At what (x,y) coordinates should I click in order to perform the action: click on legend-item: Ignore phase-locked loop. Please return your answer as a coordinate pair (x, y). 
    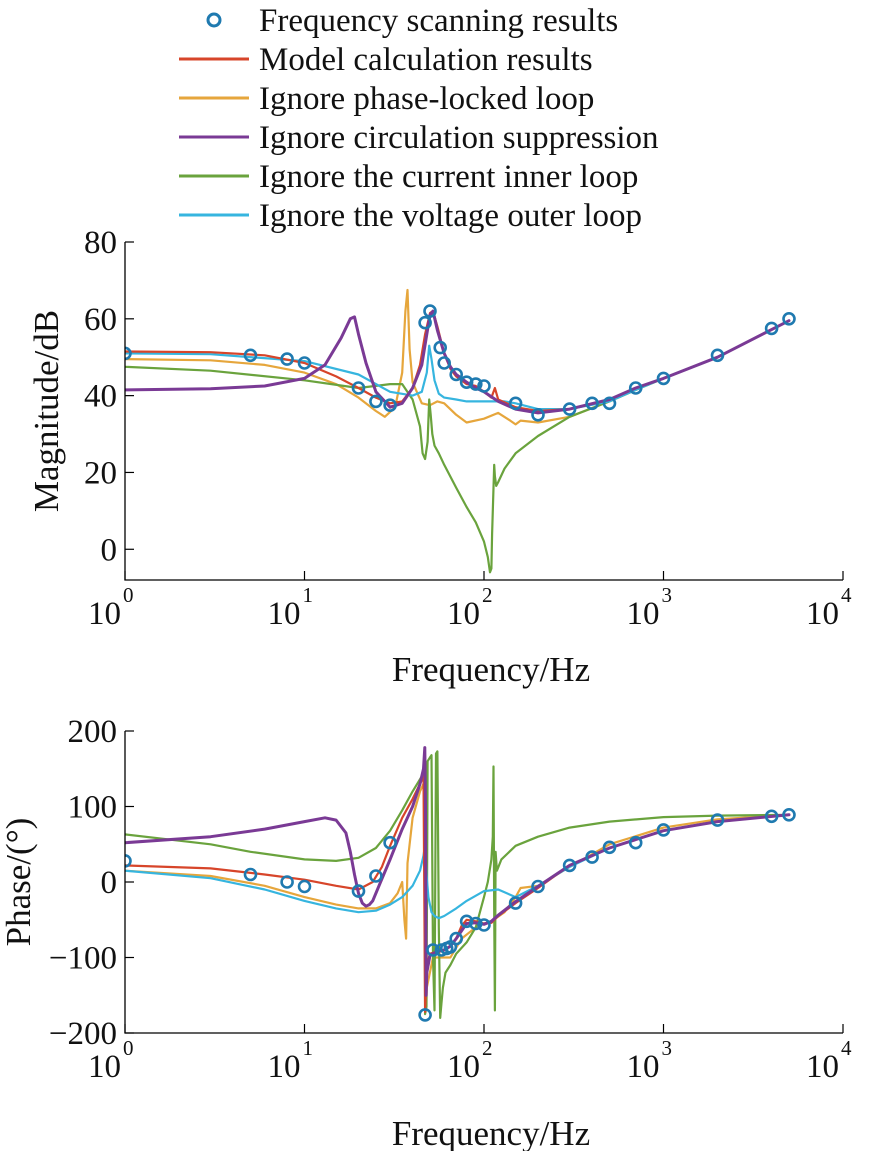
    Looking at the image, I should click on (386, 99).